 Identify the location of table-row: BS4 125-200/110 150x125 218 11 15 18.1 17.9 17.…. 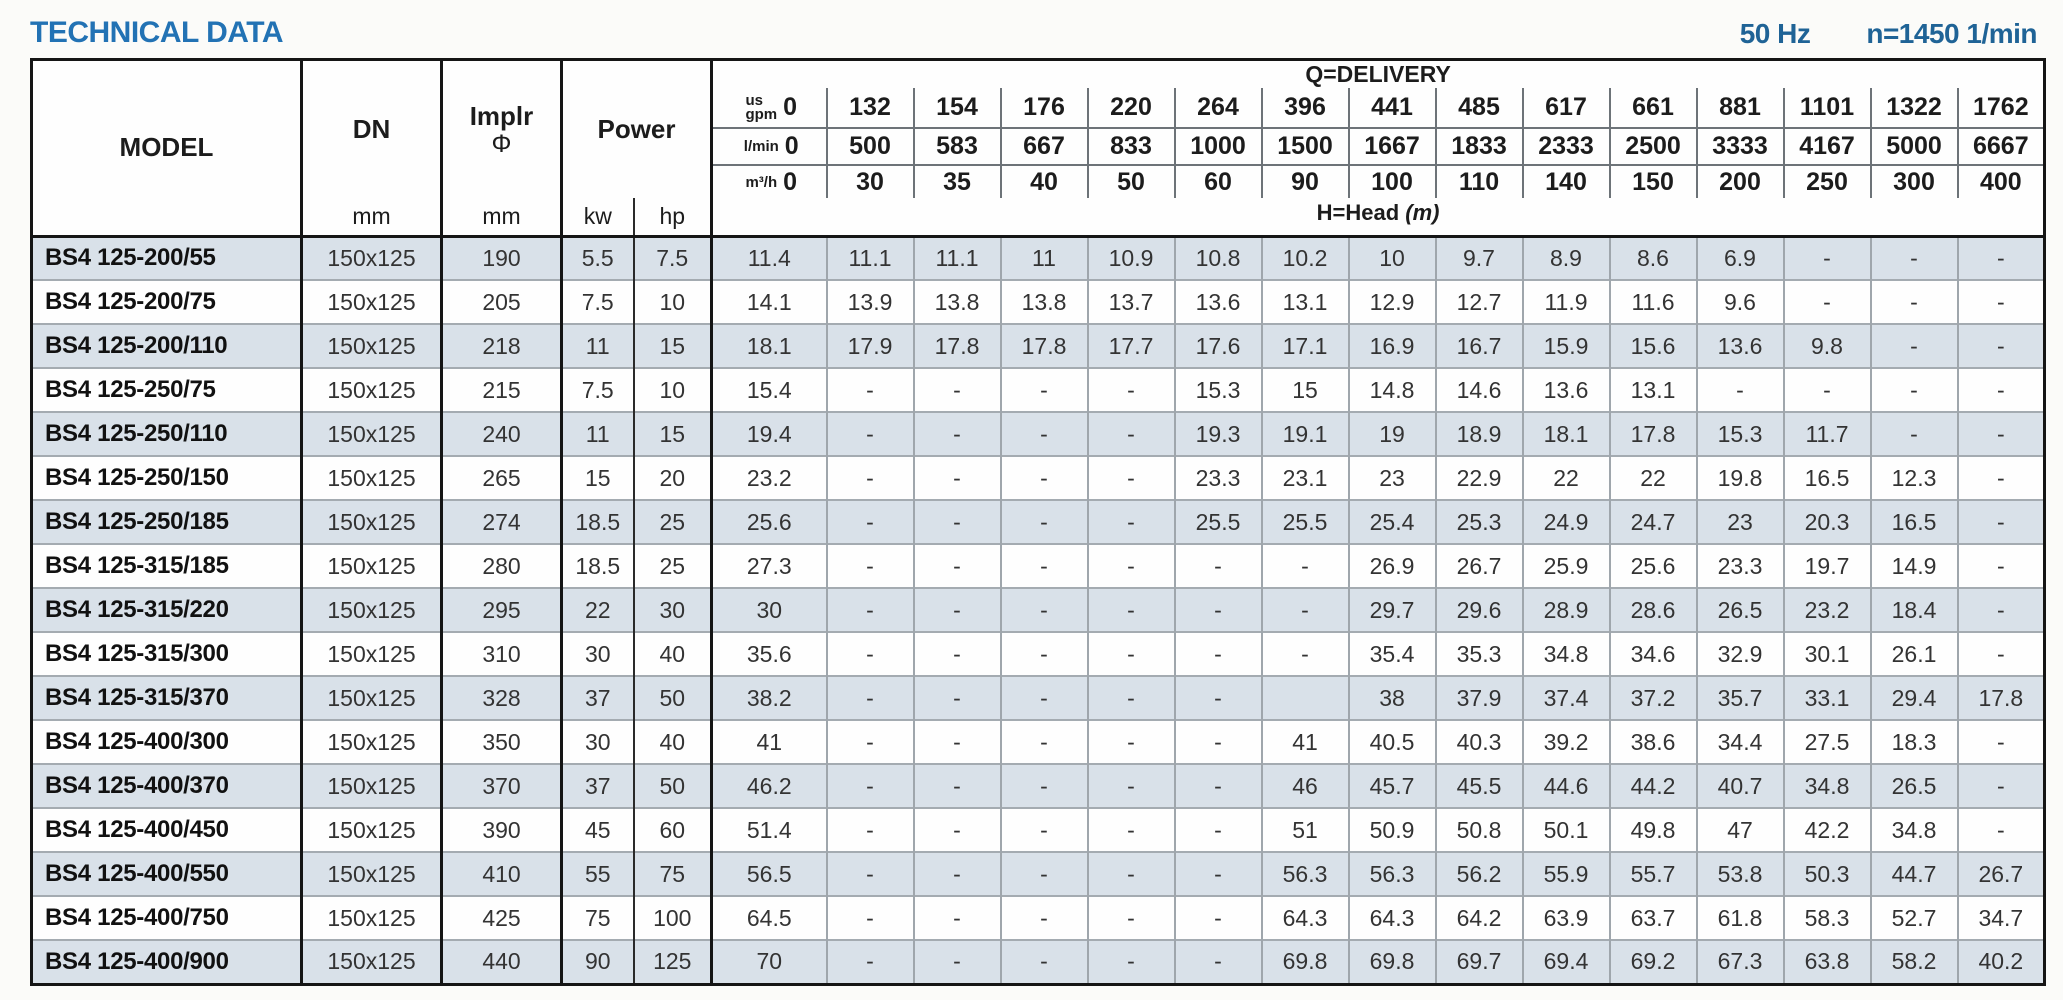
(1038, 345).